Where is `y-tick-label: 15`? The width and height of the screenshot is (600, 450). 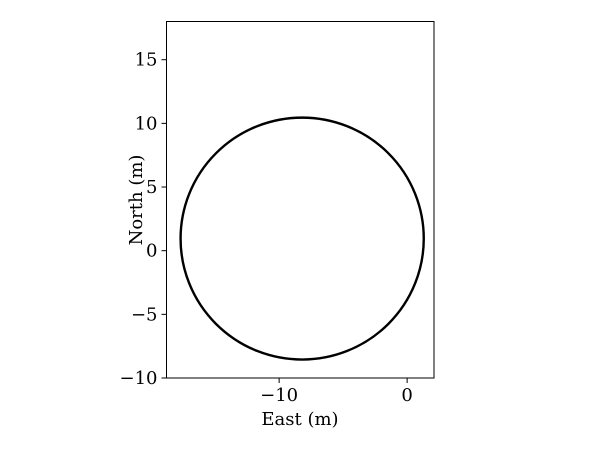 y-tick-label: 15 is located at coordinates (146, 60).